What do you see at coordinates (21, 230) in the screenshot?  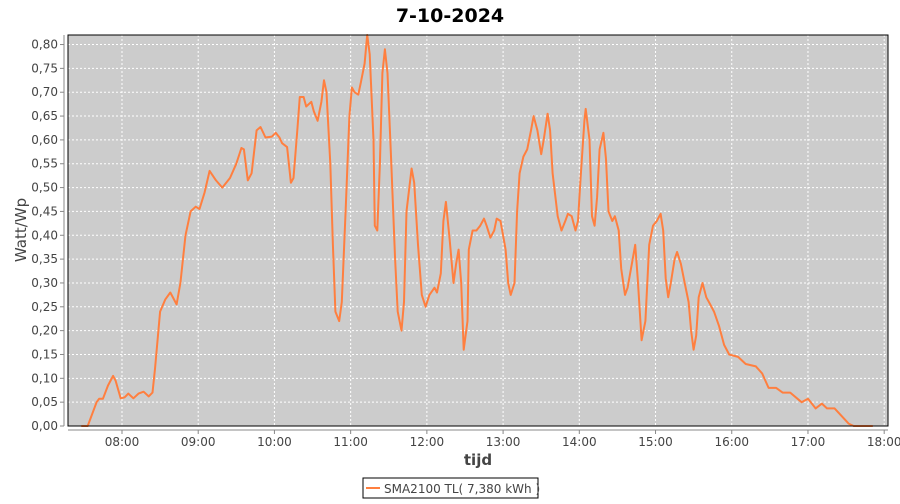 I see `y-axis-label: Watt/Wp` at bounding box center [21, 230].